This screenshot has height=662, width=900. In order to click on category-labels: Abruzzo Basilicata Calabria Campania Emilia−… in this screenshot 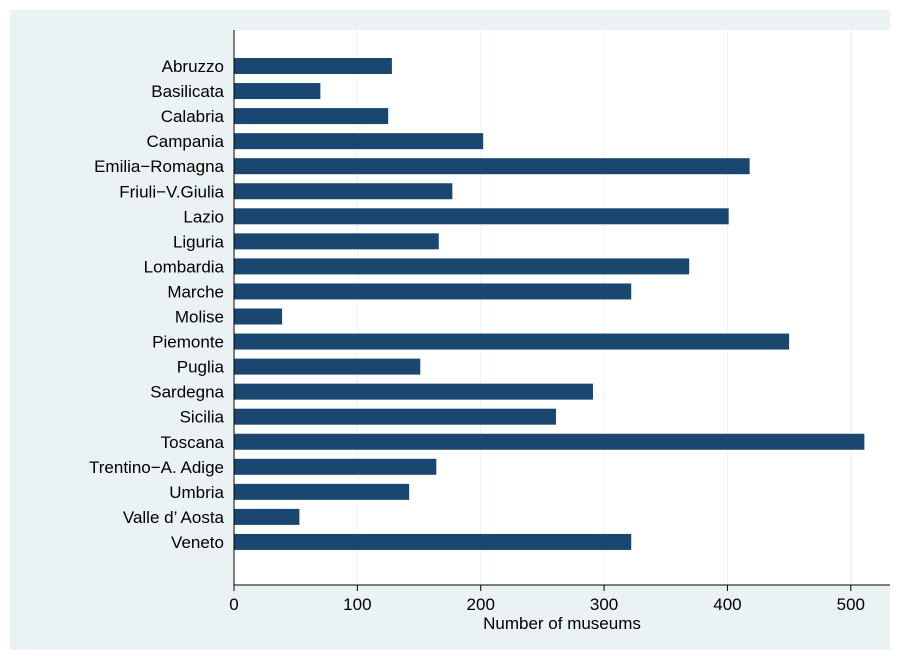, I will do `click(157, 304)`.